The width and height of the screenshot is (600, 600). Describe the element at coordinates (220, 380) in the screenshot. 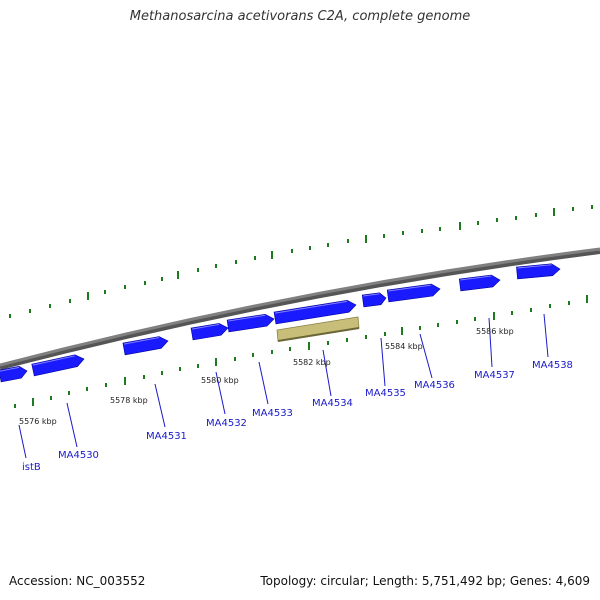

I see `ruler-label: 5580 kbp` at that location.